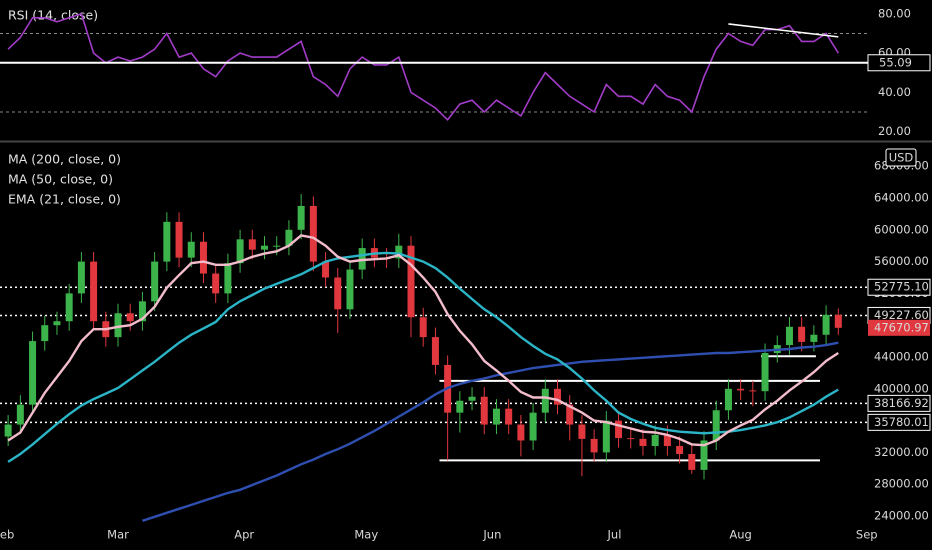 The width and height of the screenshot is (932, 550). What do you see at coordinates (783, 30) in the screenshot?
I see `rsi-trendline` at bounding box center [783, 30].